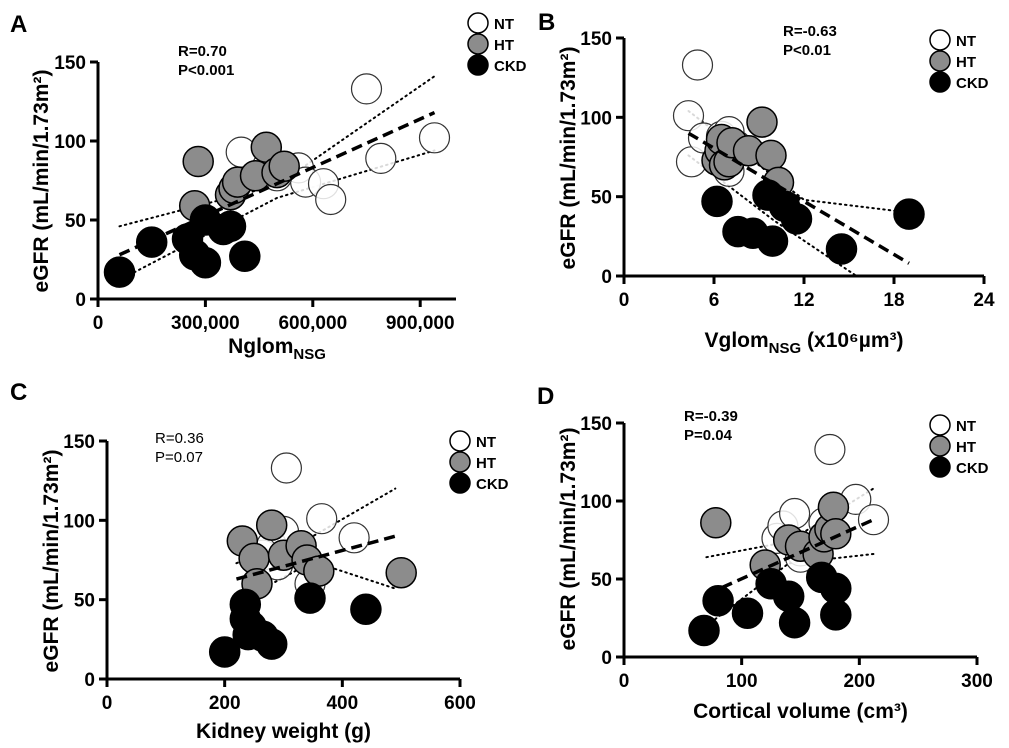  I want to click on stat-r-value: R=0.36, so click(179, 438).